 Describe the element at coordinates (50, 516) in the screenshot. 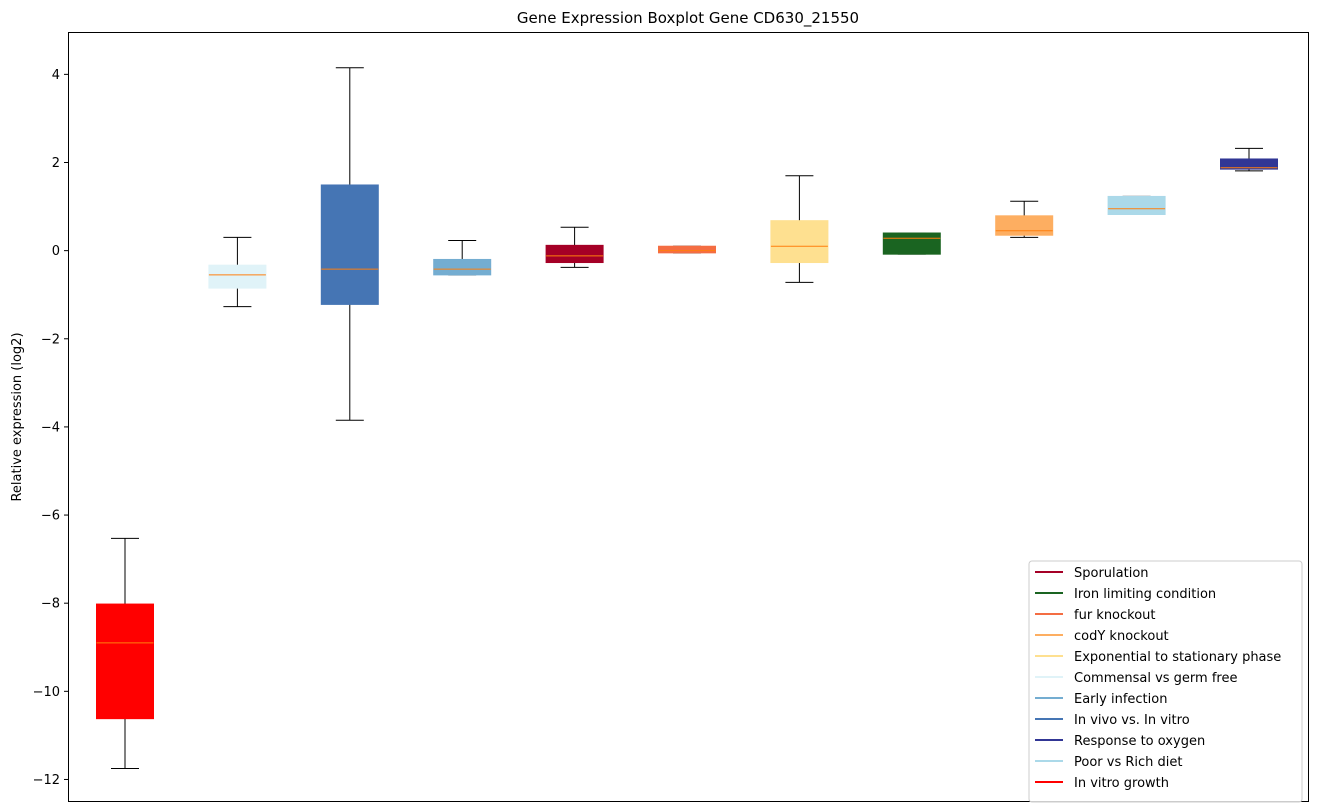

I see `y-tick-label: −6` at that location.